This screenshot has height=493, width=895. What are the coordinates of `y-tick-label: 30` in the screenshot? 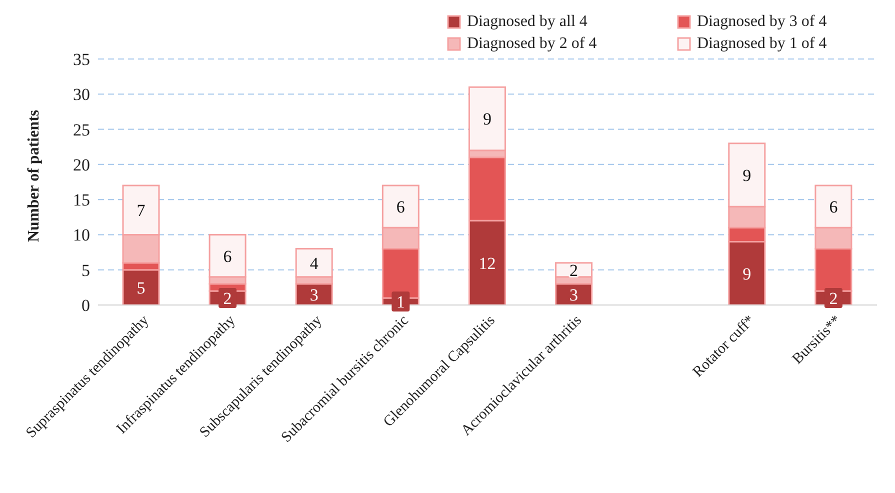 It's located at (81, 94).